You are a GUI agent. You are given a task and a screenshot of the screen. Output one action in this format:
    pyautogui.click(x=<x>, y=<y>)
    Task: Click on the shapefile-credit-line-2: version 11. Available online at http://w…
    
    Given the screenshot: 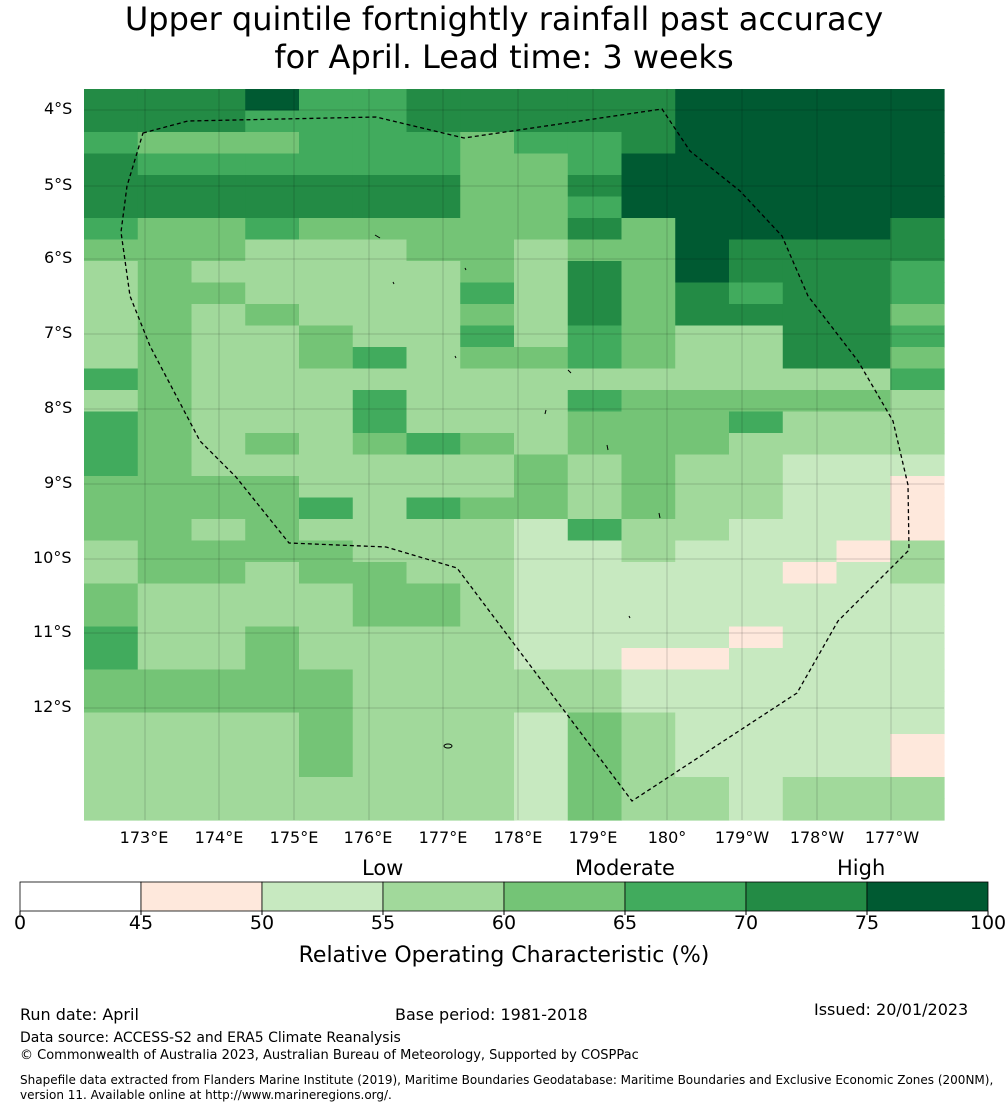 What is the action you would take?
    pyautogui.click(x=206, y=1095)
    